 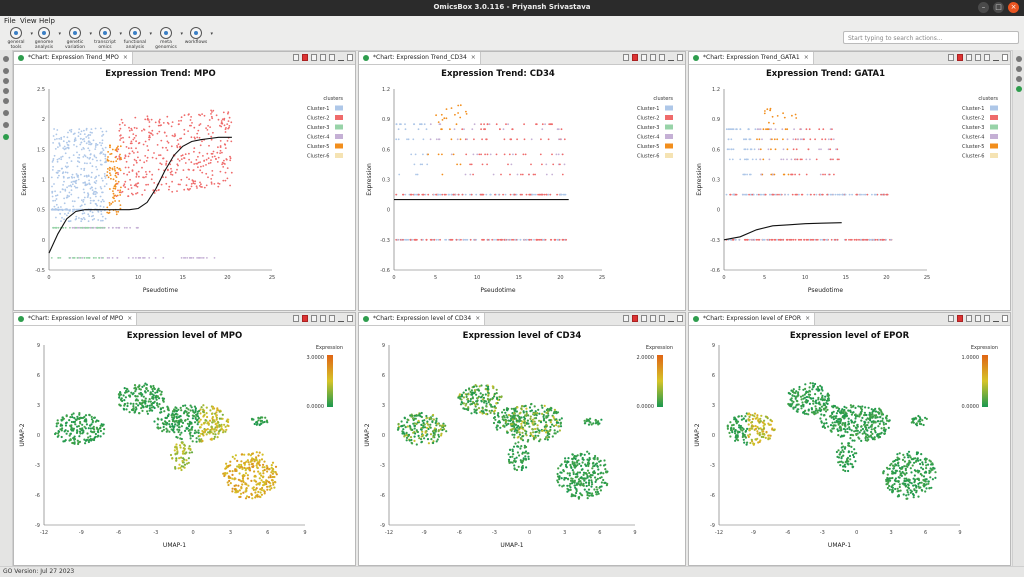 I want to click on y-tick-label: -6, so click(x=382, y=496).